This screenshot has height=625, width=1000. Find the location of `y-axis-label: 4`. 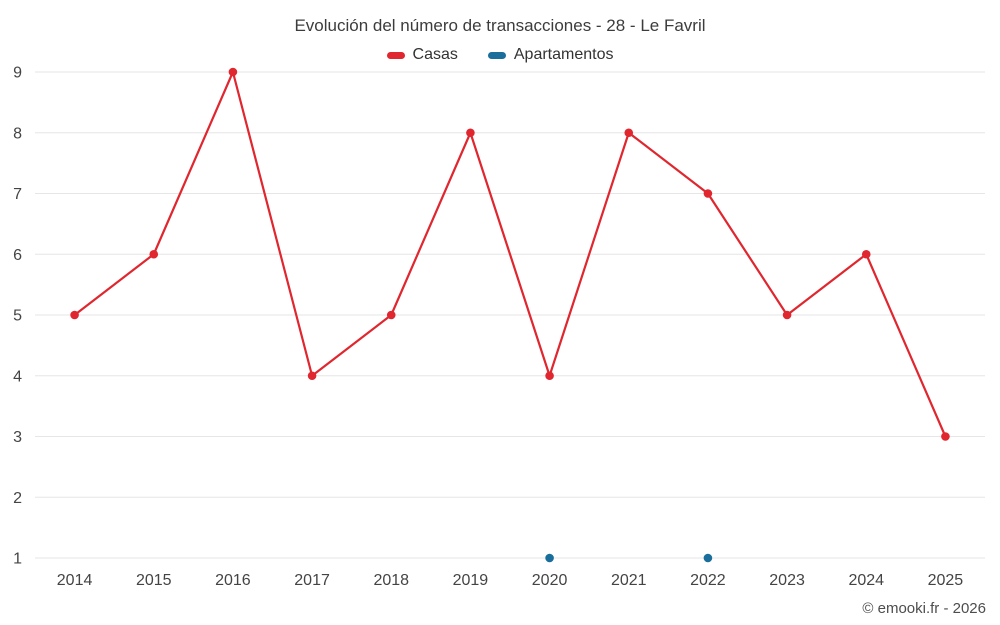

y-axis-label: 4 is located at coordinates (17, 376).